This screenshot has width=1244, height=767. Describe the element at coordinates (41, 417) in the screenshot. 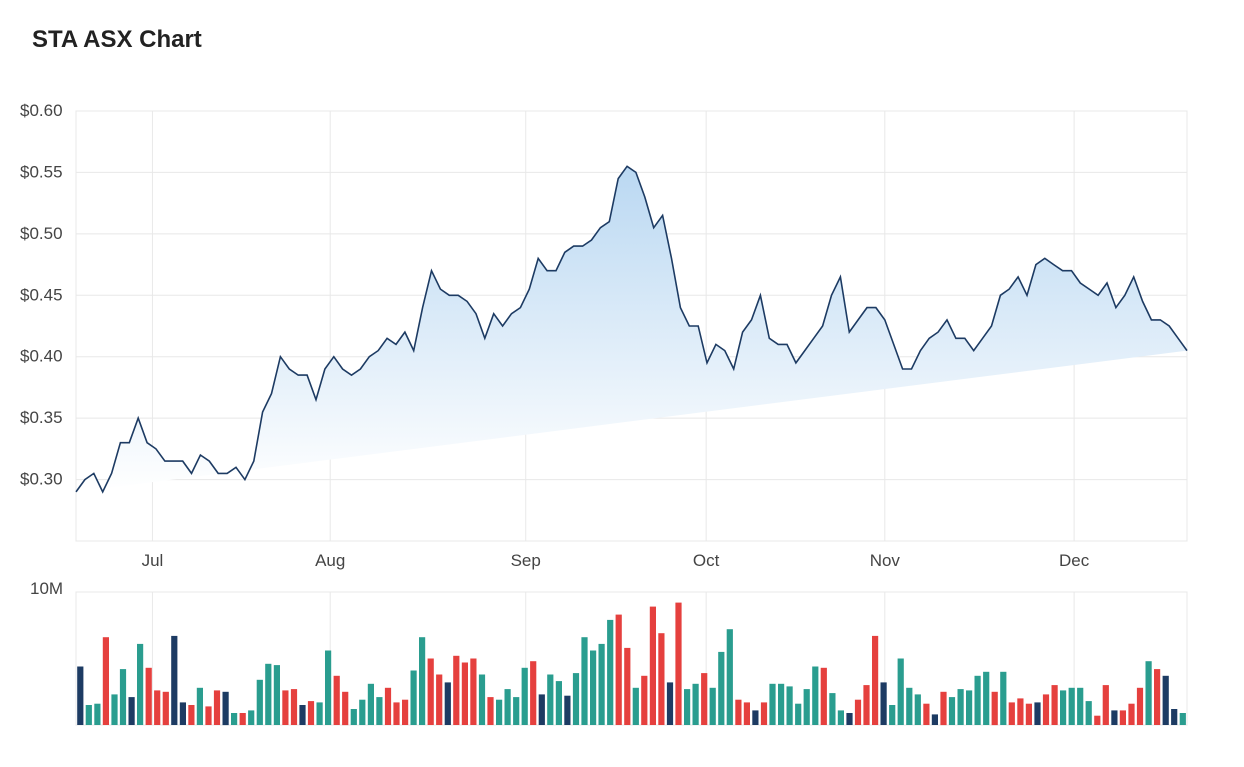

I see `y-tick-label: $0.35` at that location.